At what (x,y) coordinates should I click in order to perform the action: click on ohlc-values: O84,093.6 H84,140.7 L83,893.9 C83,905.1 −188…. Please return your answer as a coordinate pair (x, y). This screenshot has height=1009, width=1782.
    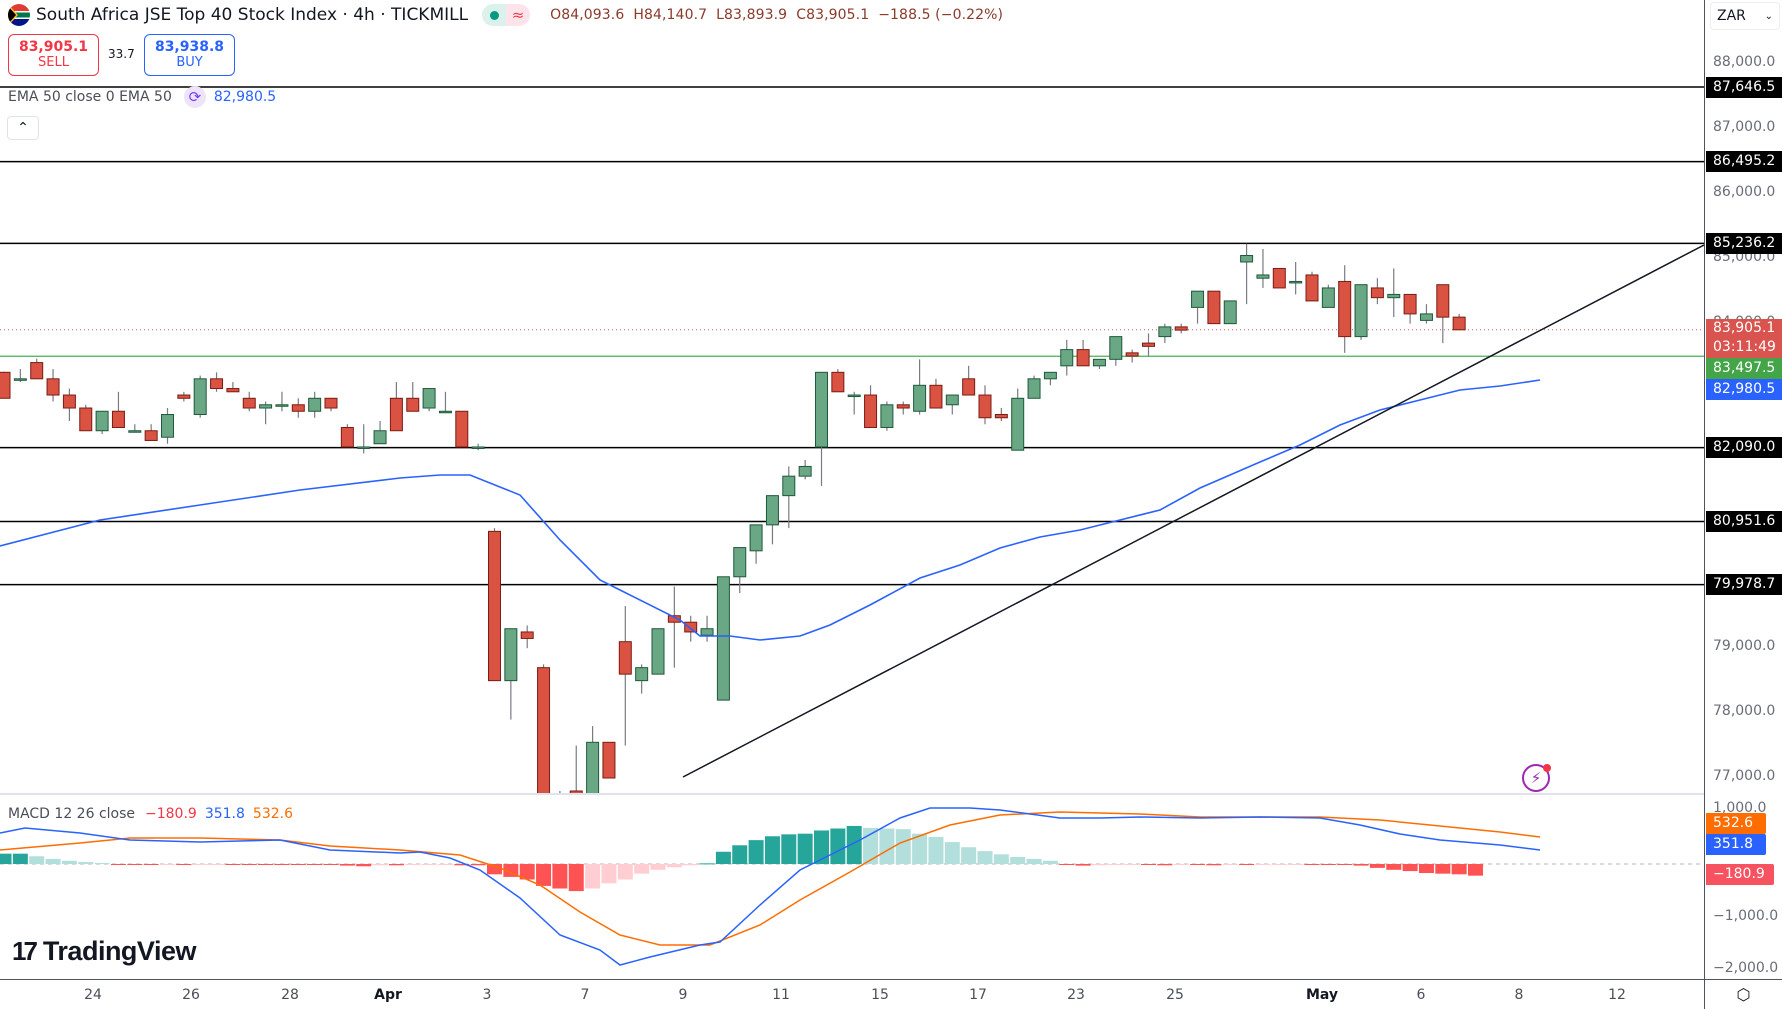
    Looking at the image, I should click on (781, 15).